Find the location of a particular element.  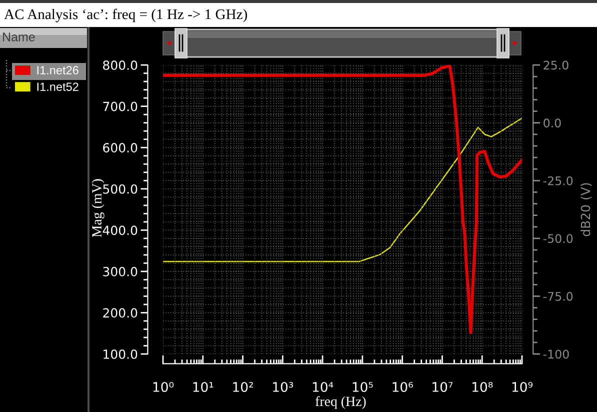

y2-tick-label: 0.0 is located at coordinates (552, 123).